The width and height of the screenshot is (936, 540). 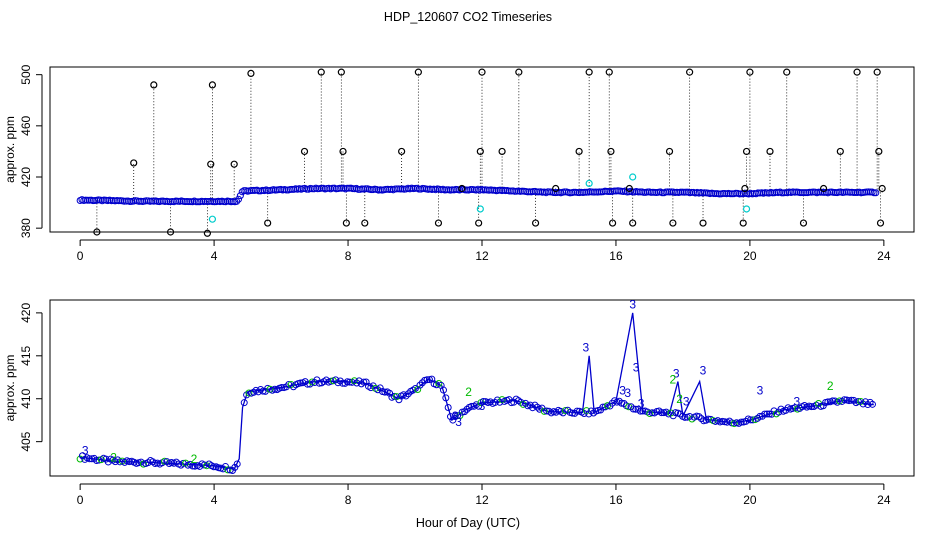 I want to click on x-tick-label: 12, so click(x=482, y=256).